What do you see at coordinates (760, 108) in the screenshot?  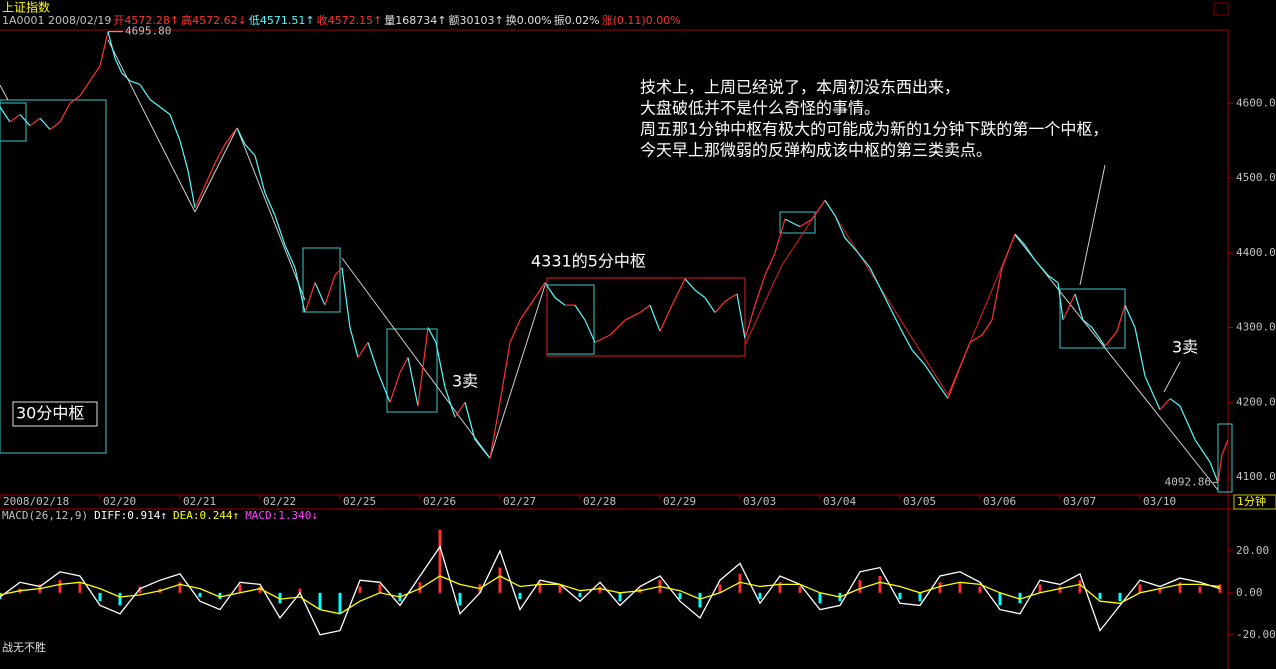 I see `annotation: 大盘破低并不是什么奇怪的事情。` at bounding box center [760, 108].